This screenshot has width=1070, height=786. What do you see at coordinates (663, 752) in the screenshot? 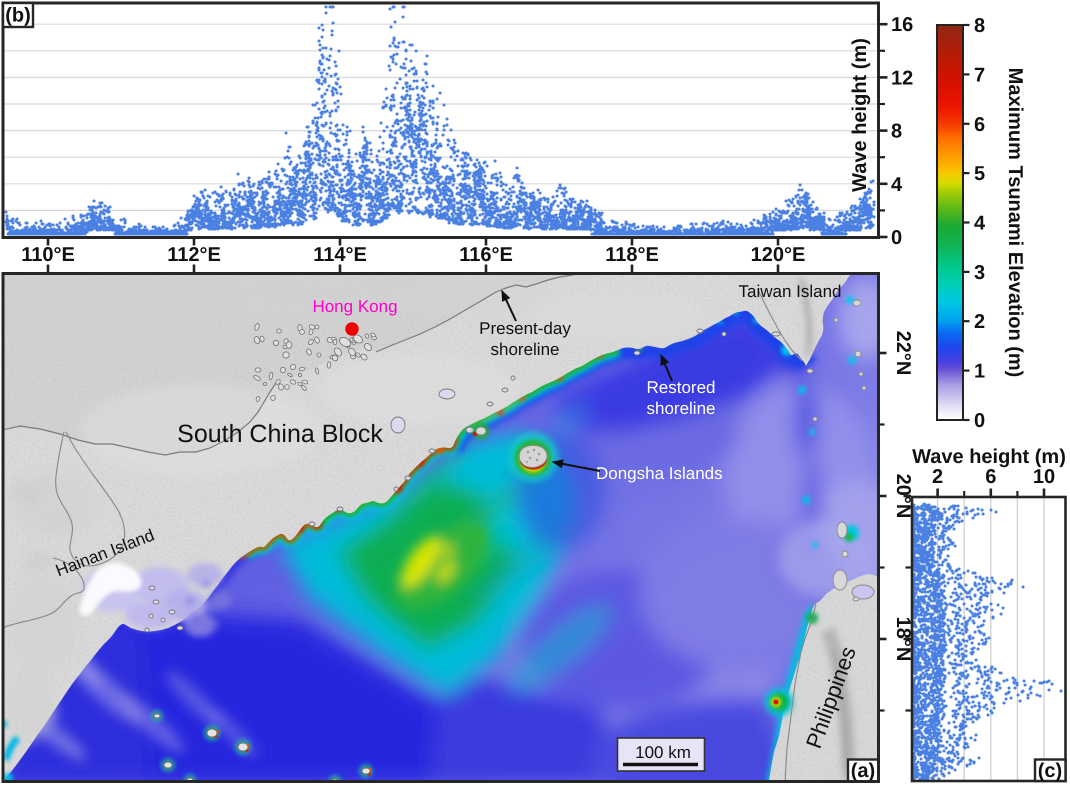
I see `svg-text: 100 km` at bounding box center [663, 752].